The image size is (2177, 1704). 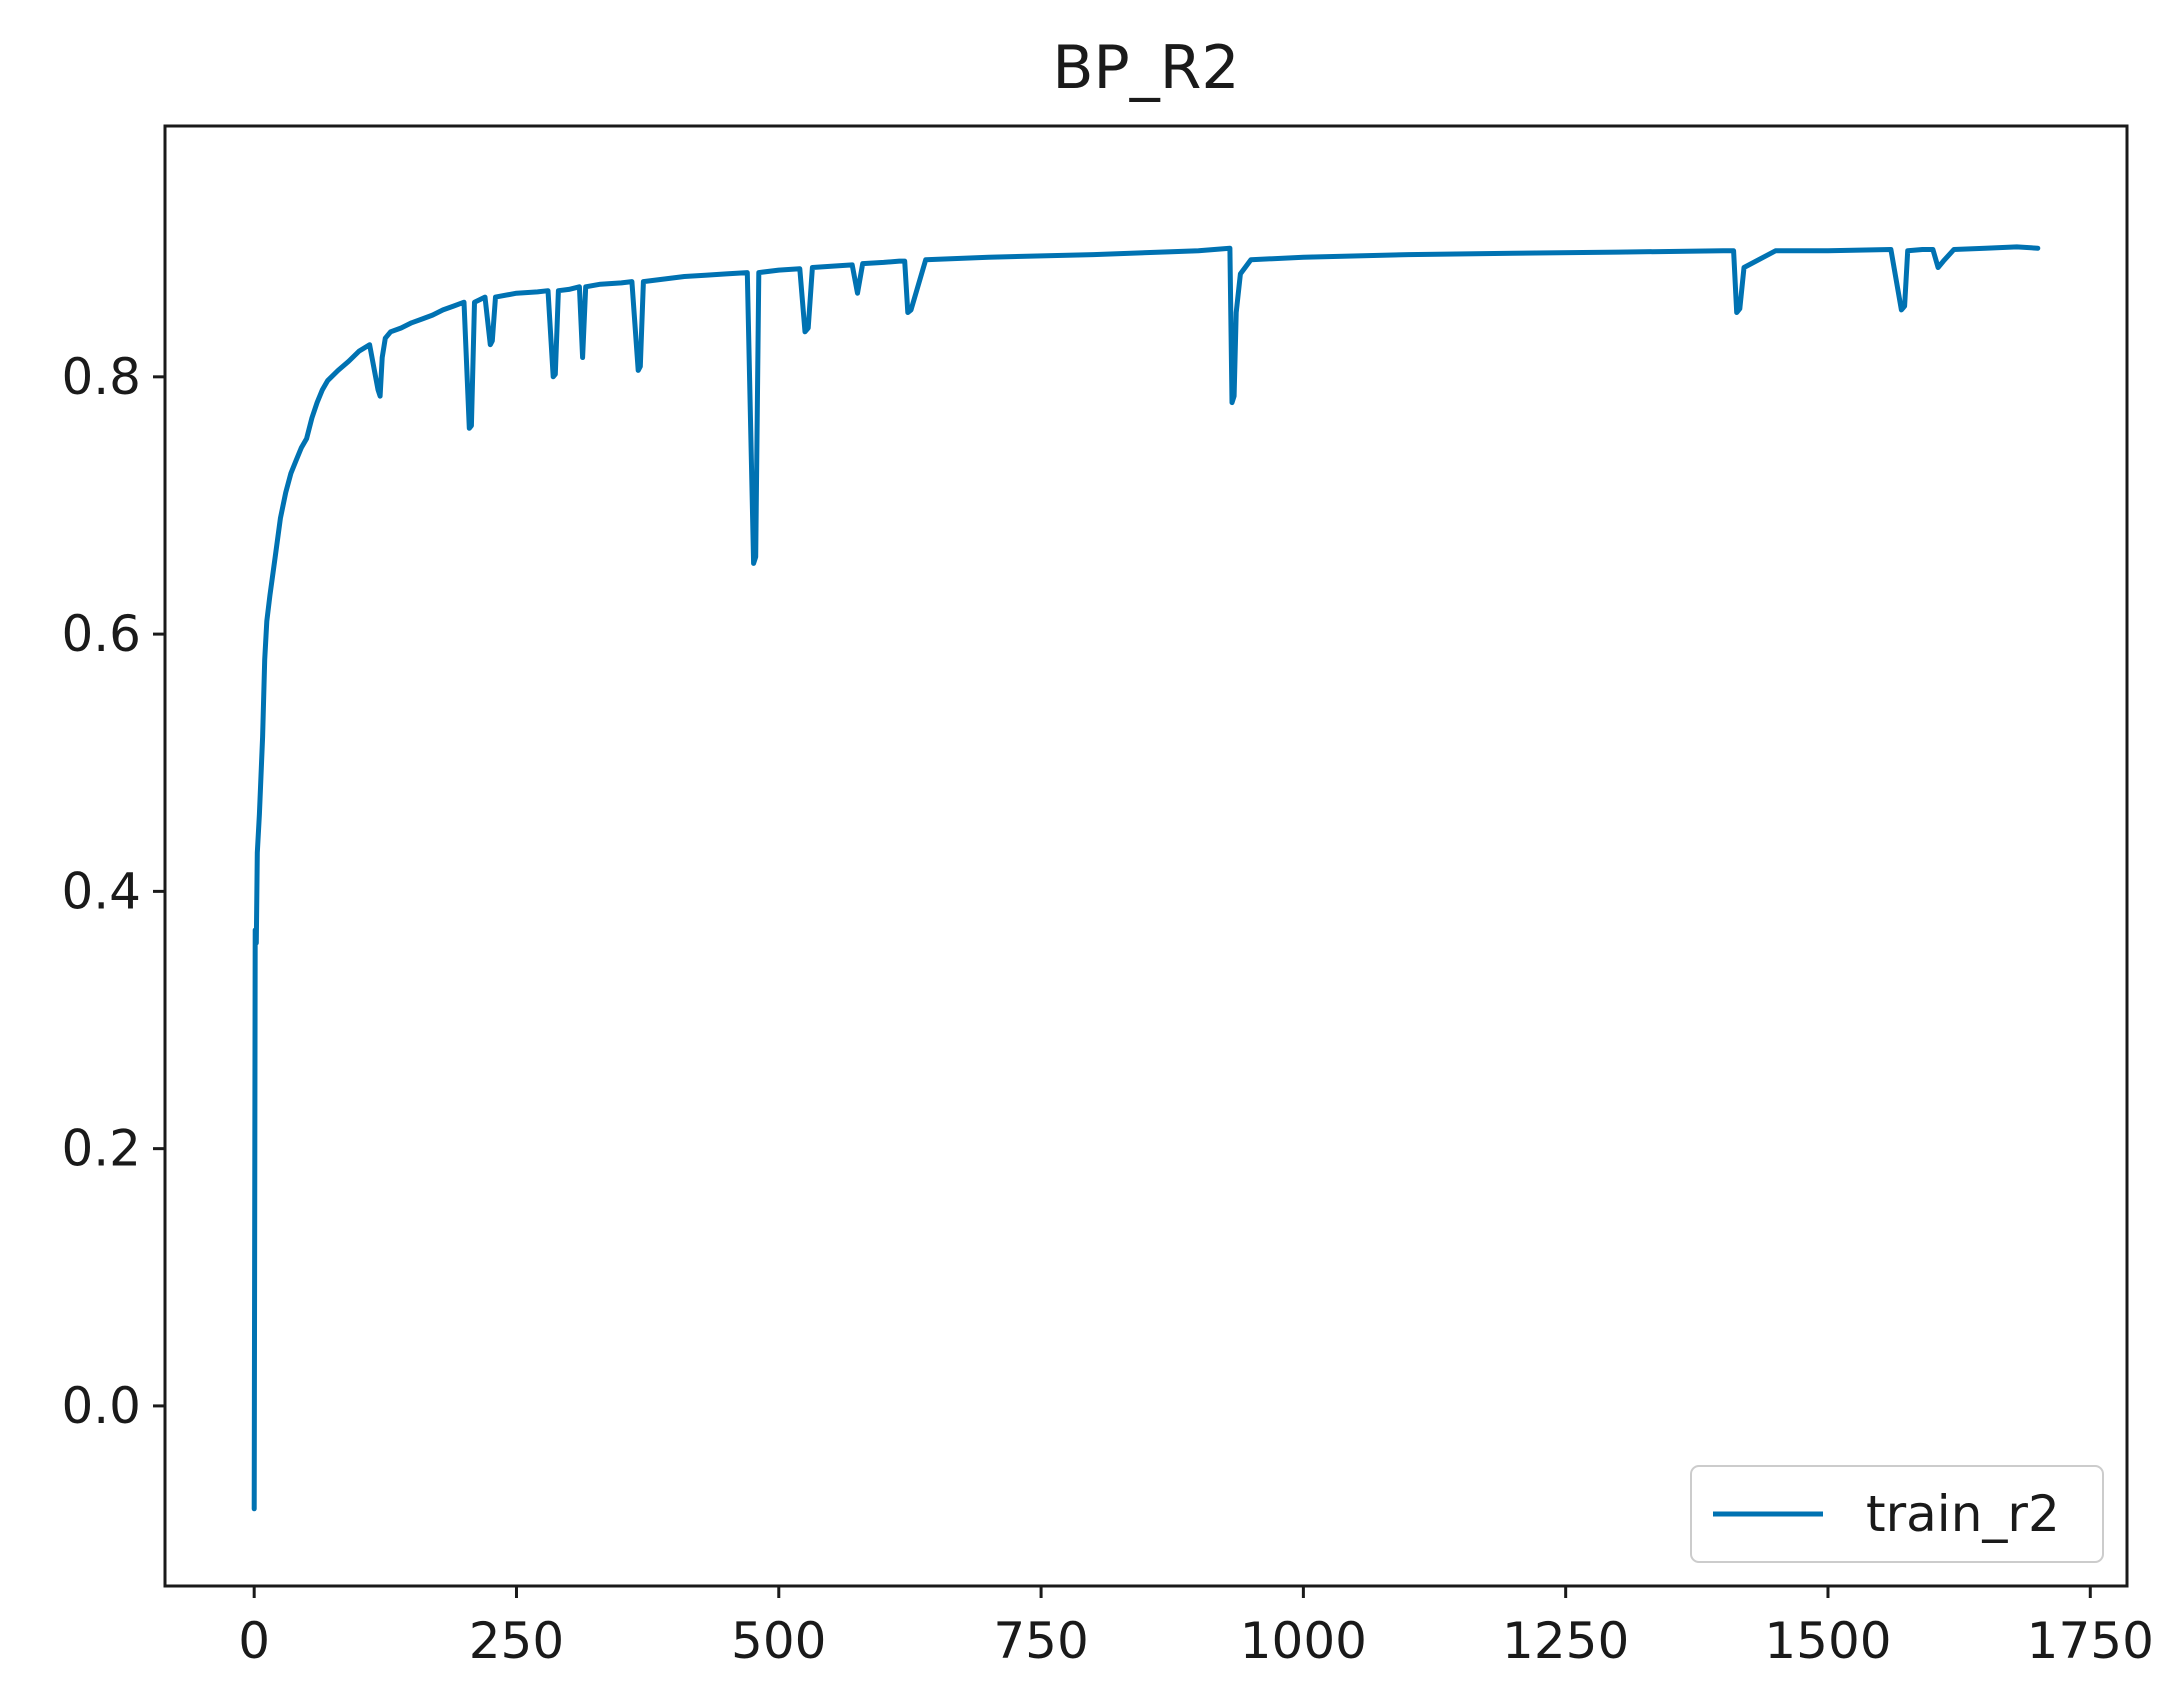 What do you see at coordinates (2090, 1641) in the screenshot?
I see `x-tick-label: 1750` at bounding box center [2090, 1641].